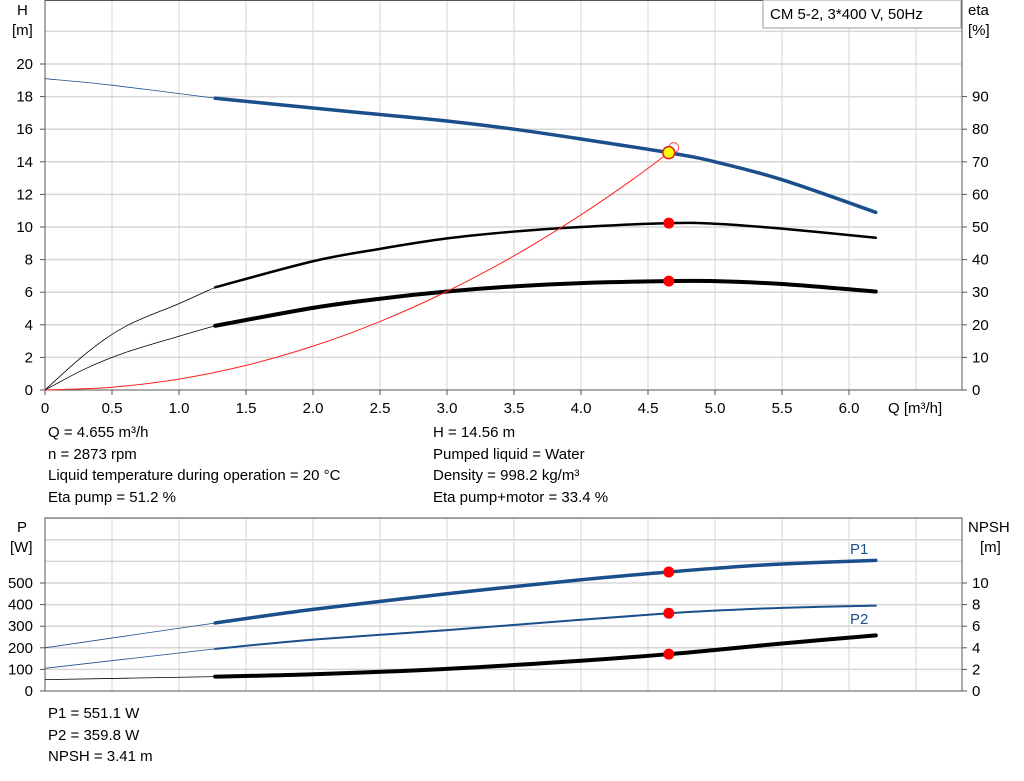 The height and width of the screenshot is (781, 1024). Describe the element at coordinates (112, 497) in the screenshot. I see `info-eta-pump: Eta pump = 51.2 %` at that location.